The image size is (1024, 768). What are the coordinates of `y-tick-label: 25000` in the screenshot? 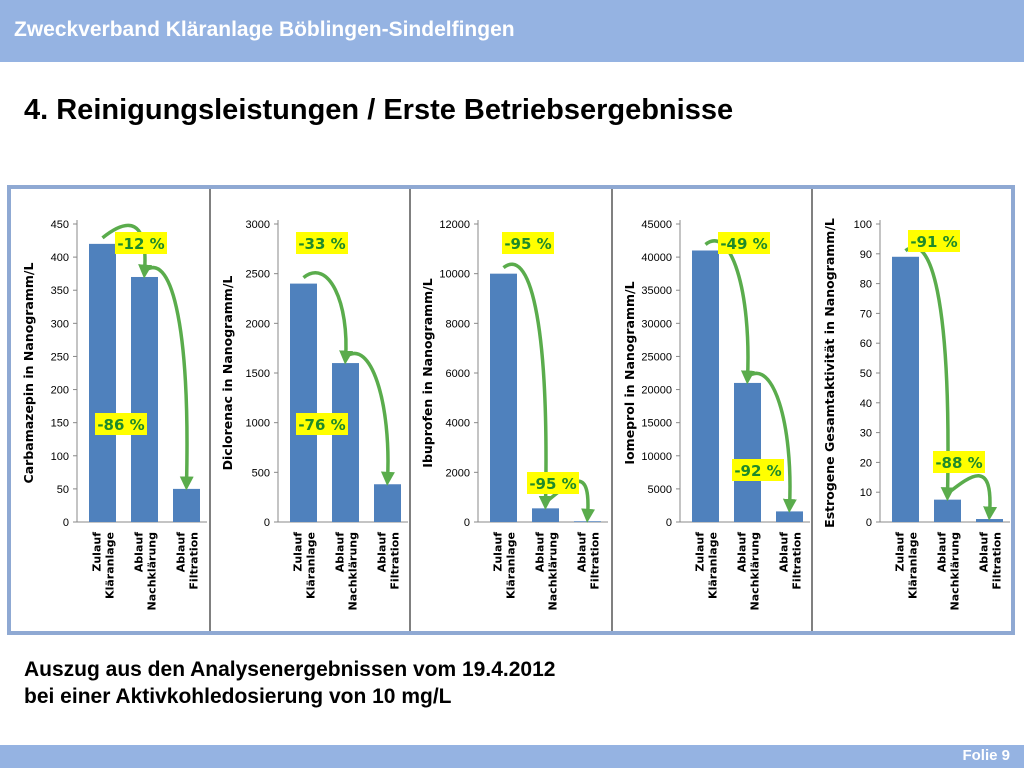 It's located at (656, 357).